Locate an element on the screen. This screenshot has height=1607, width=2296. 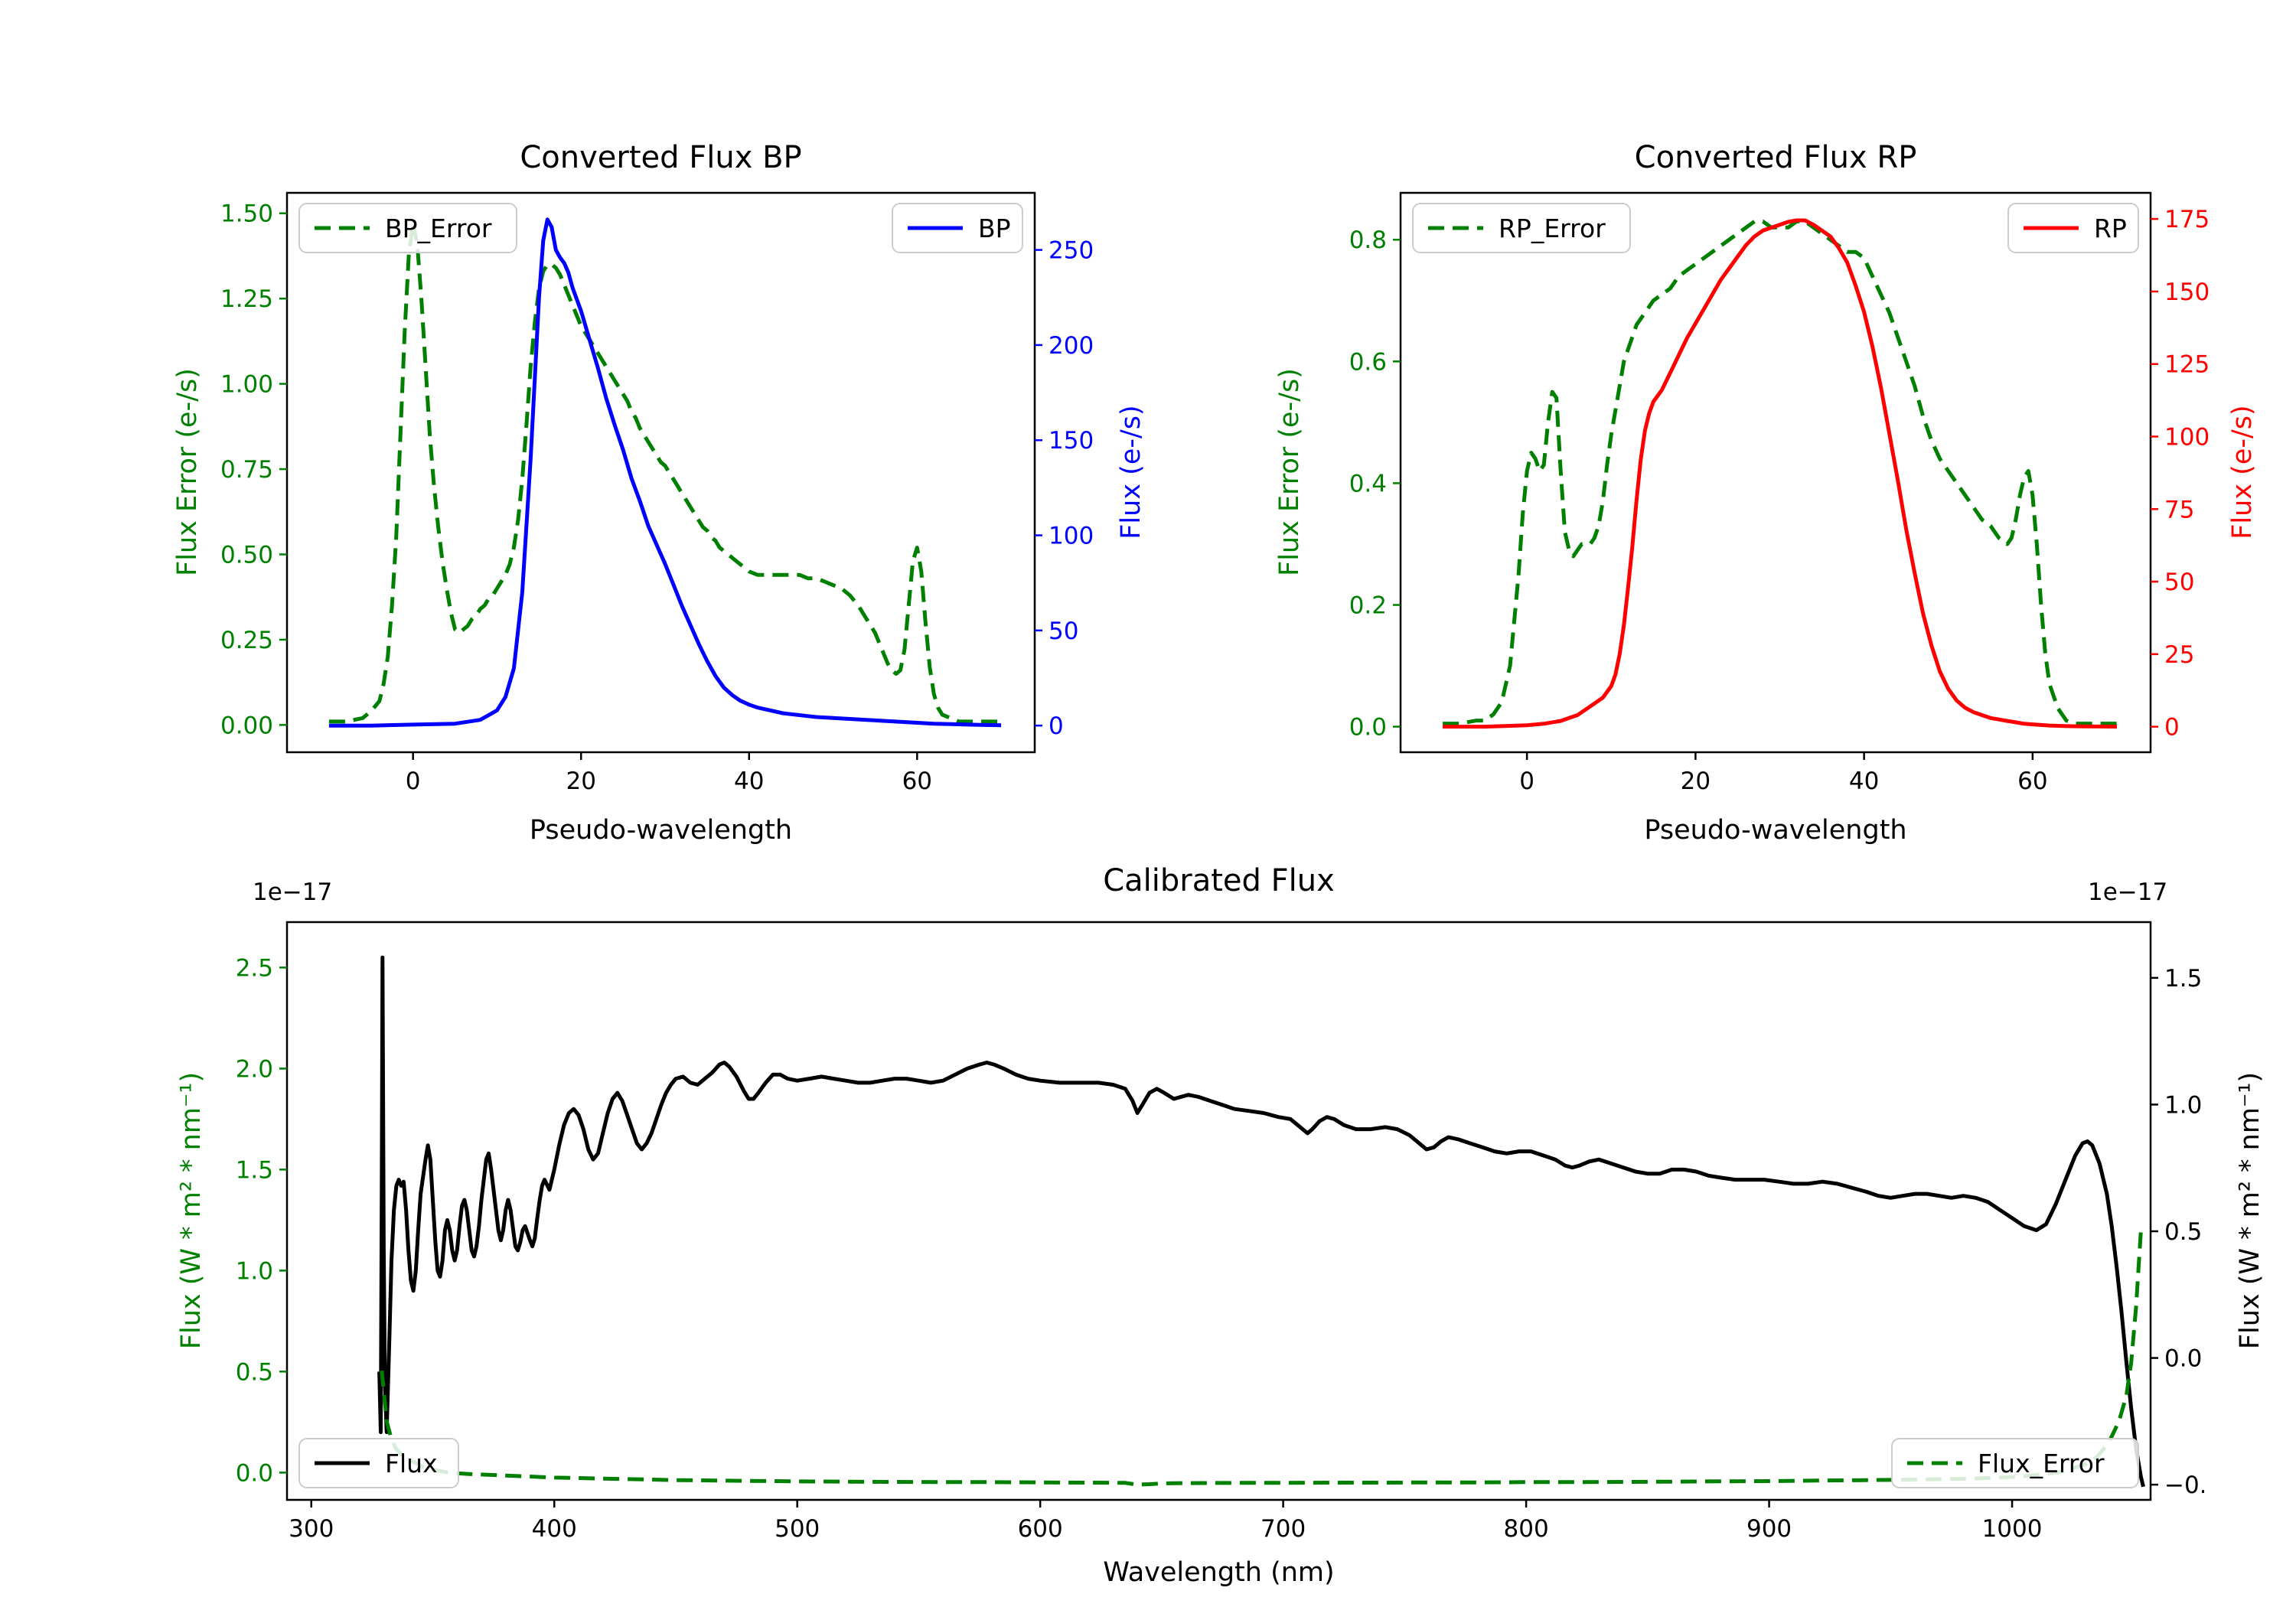
y-tick-label-left: 0.5 is located at coordinates (254, 1372).